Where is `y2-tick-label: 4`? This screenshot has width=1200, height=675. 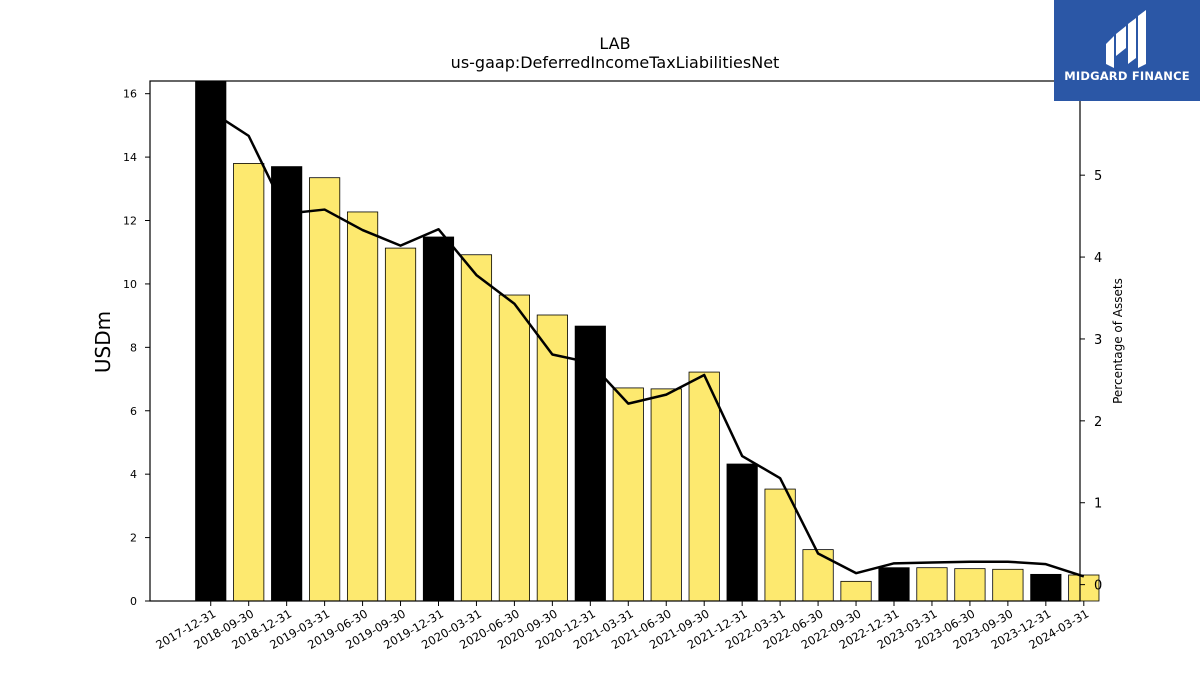
y2-tick-label: 4 is located at coordinates (1098, 258).